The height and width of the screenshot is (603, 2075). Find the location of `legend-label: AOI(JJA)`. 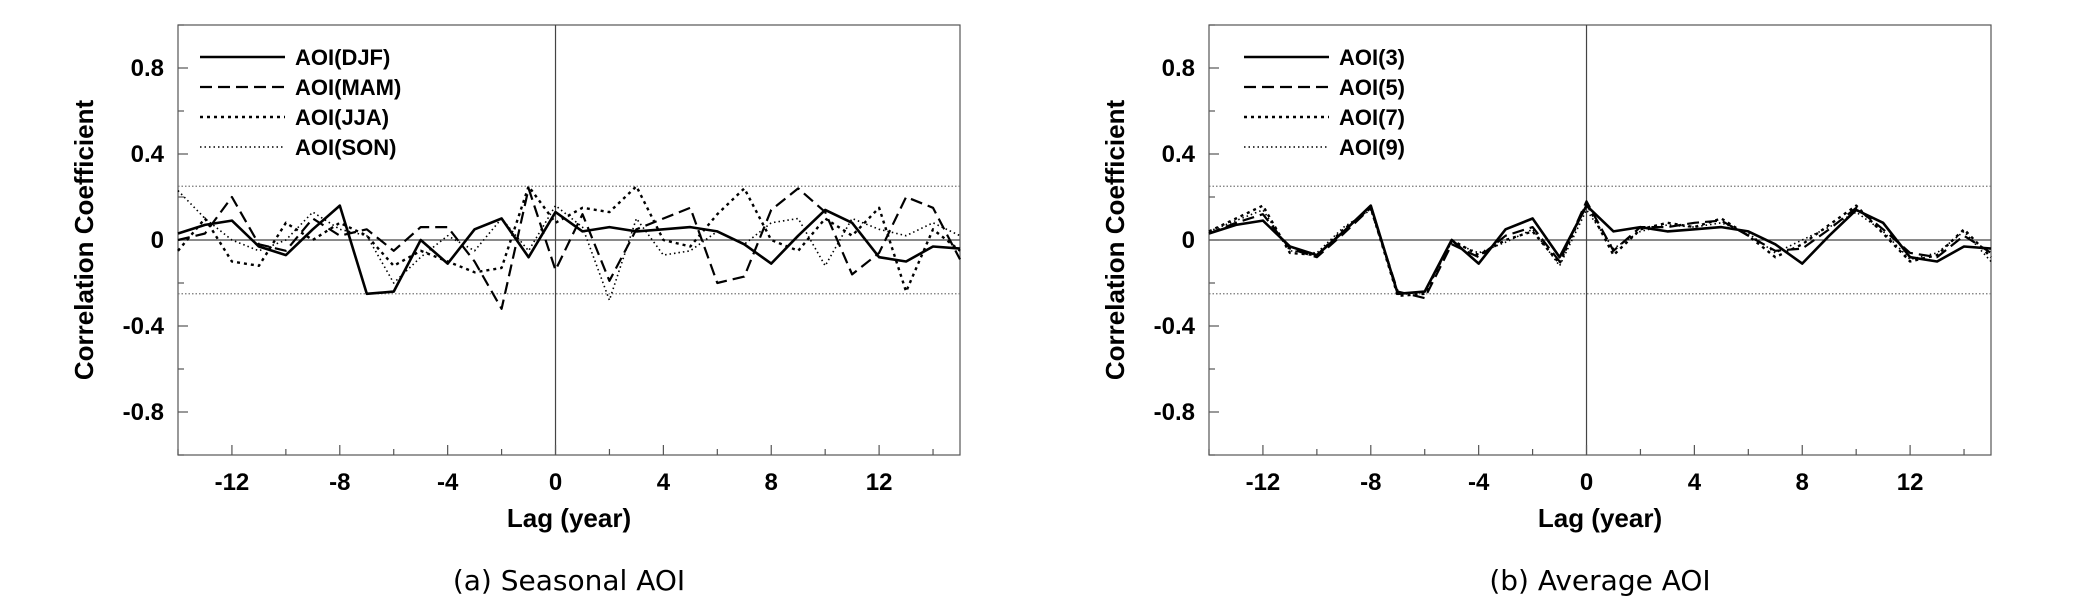

legend-label: AOI(JJA) is located at coordinates (342, 117).